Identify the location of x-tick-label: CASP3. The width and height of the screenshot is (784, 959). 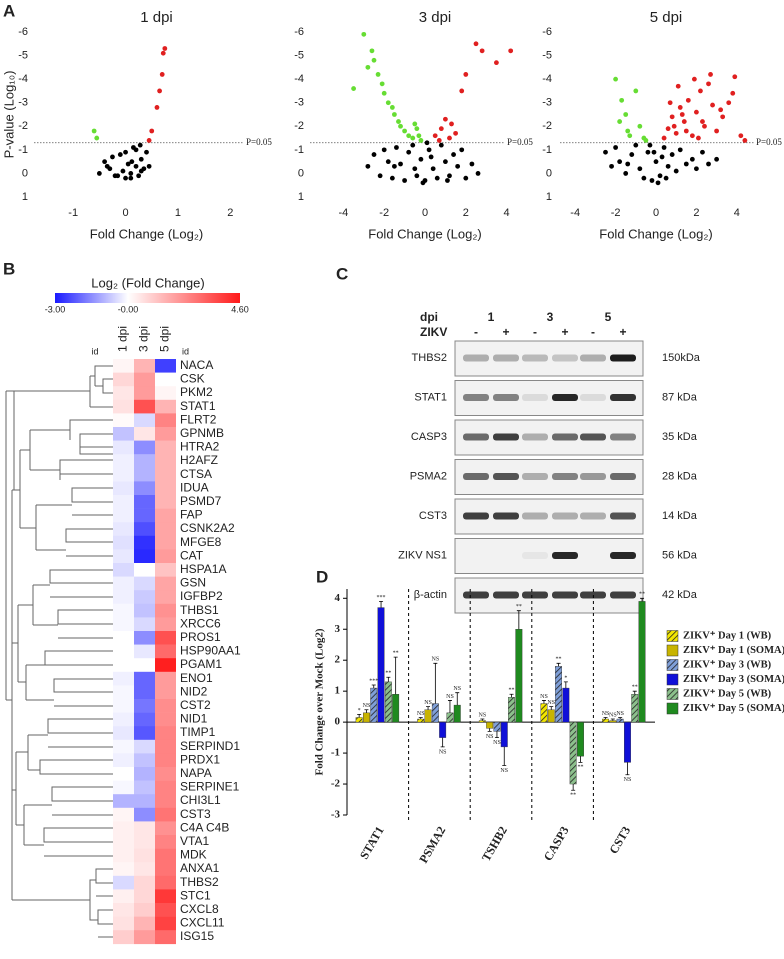
(556, 843).